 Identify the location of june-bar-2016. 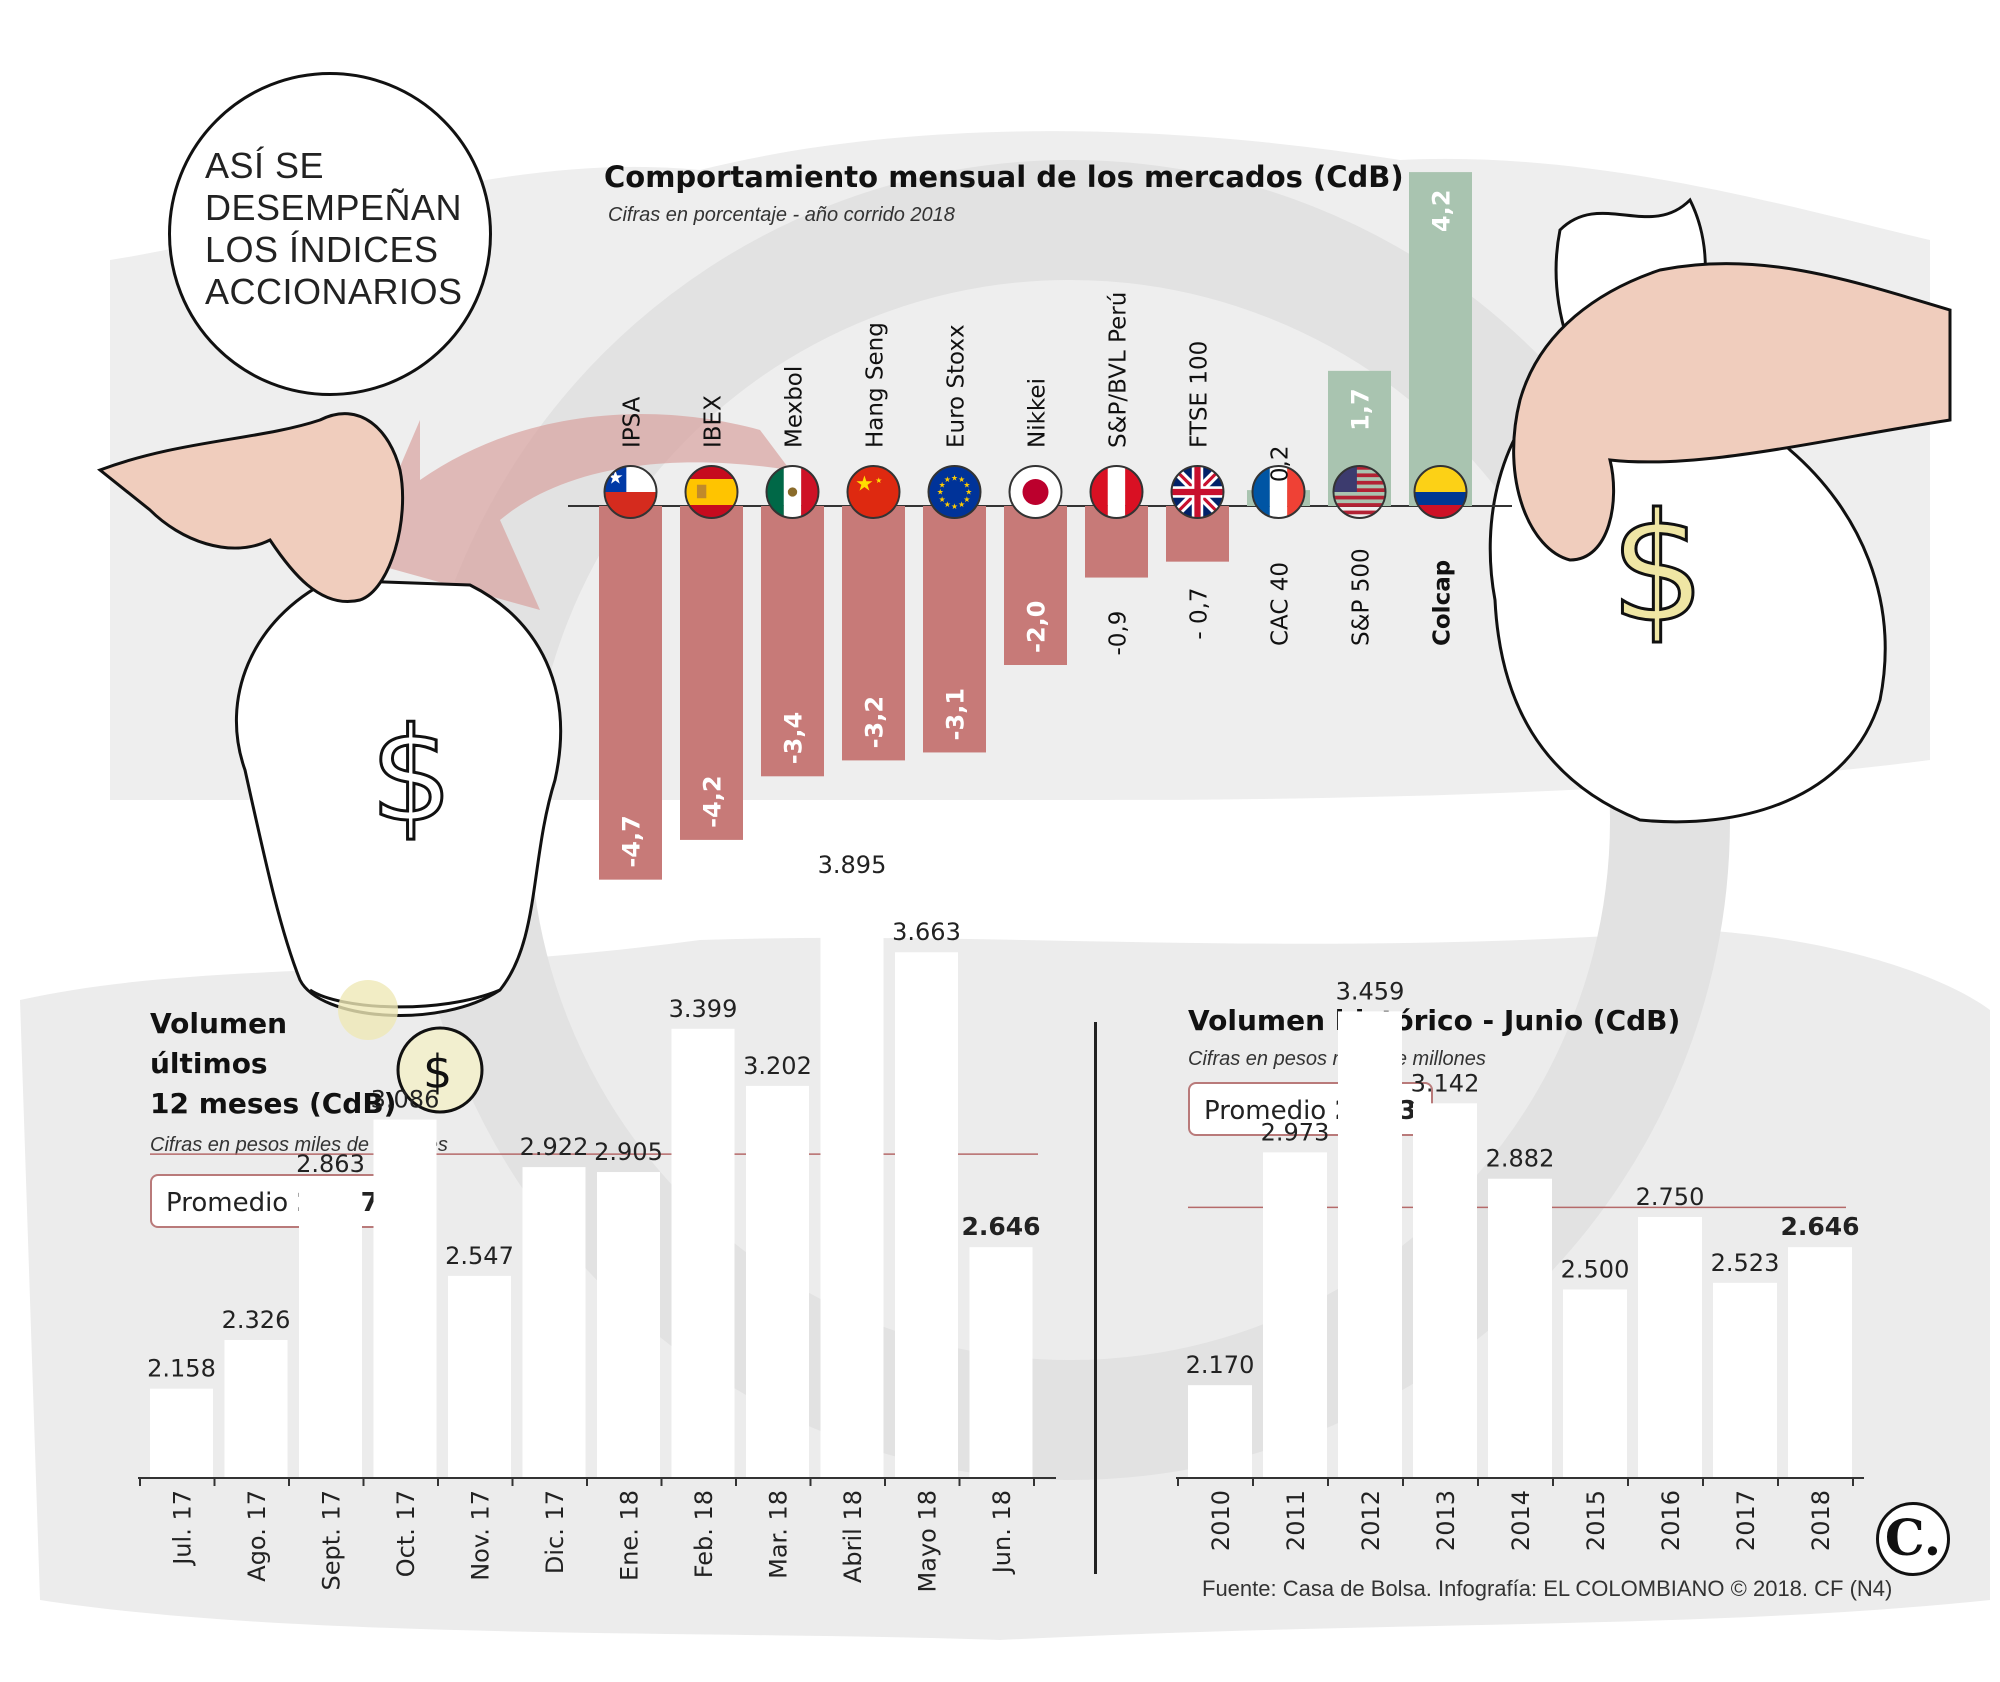
(1670, 1347).